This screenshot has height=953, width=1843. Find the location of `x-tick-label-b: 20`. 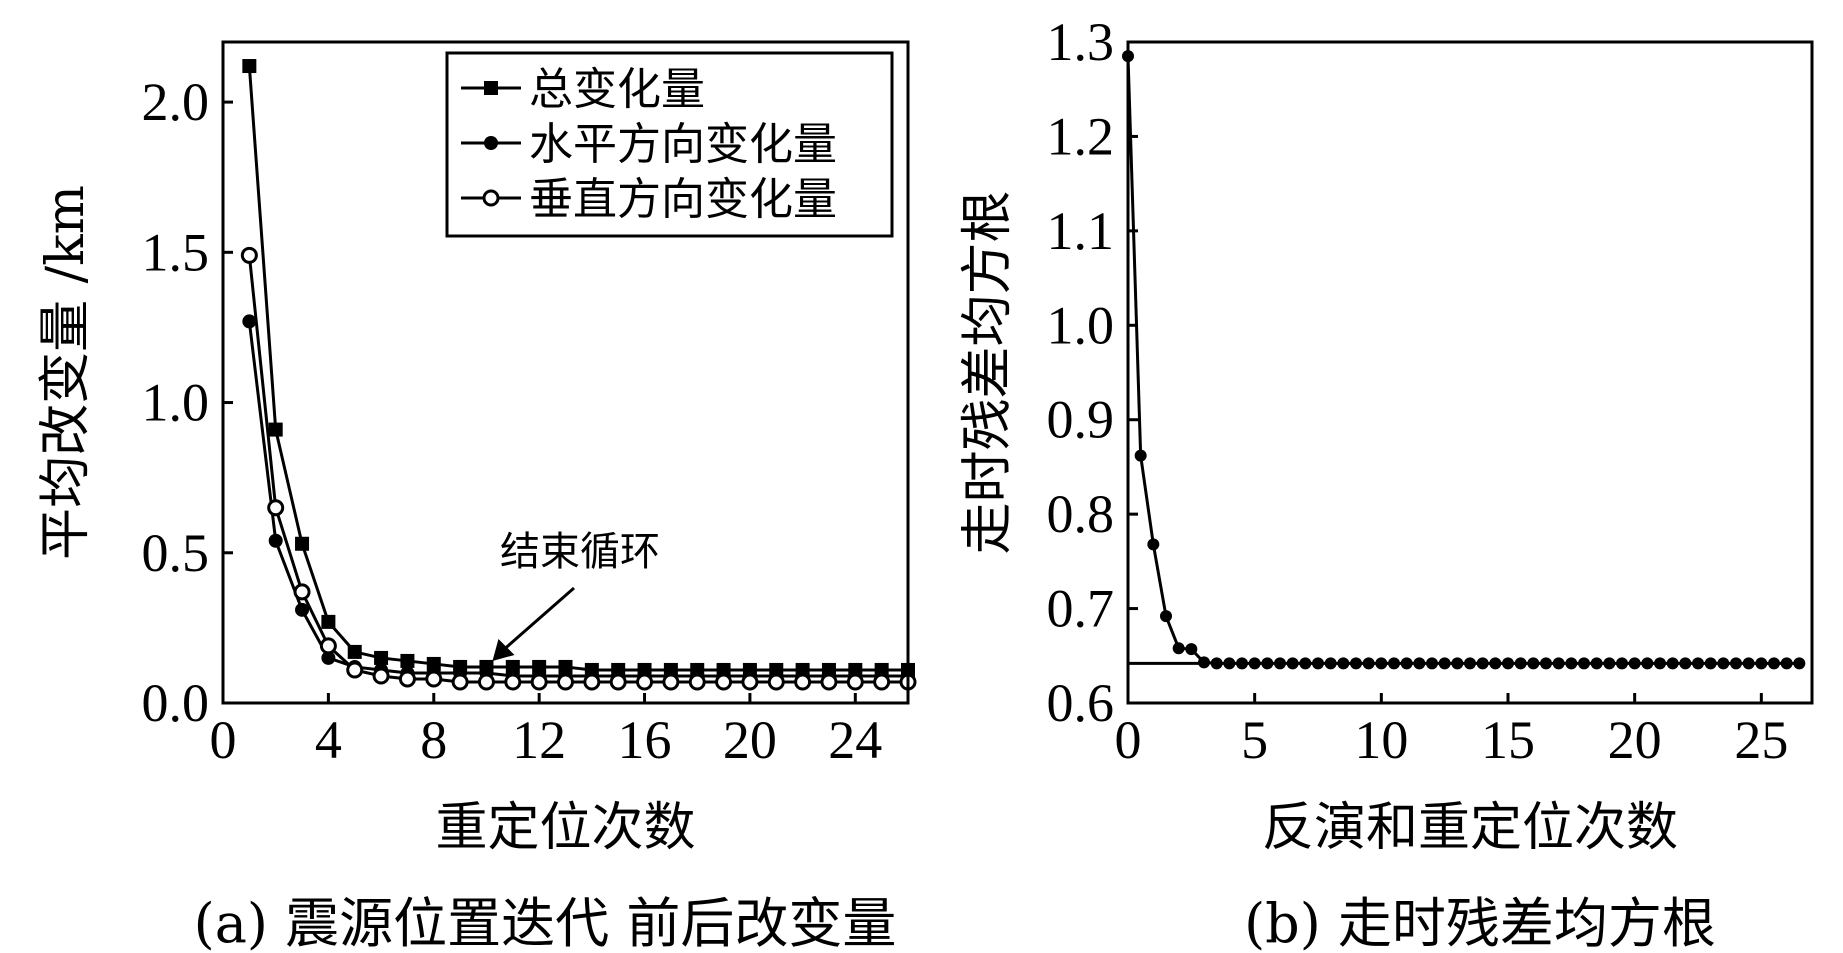

x-tick-label-b: 20 is located at coordinates (1635, 740).